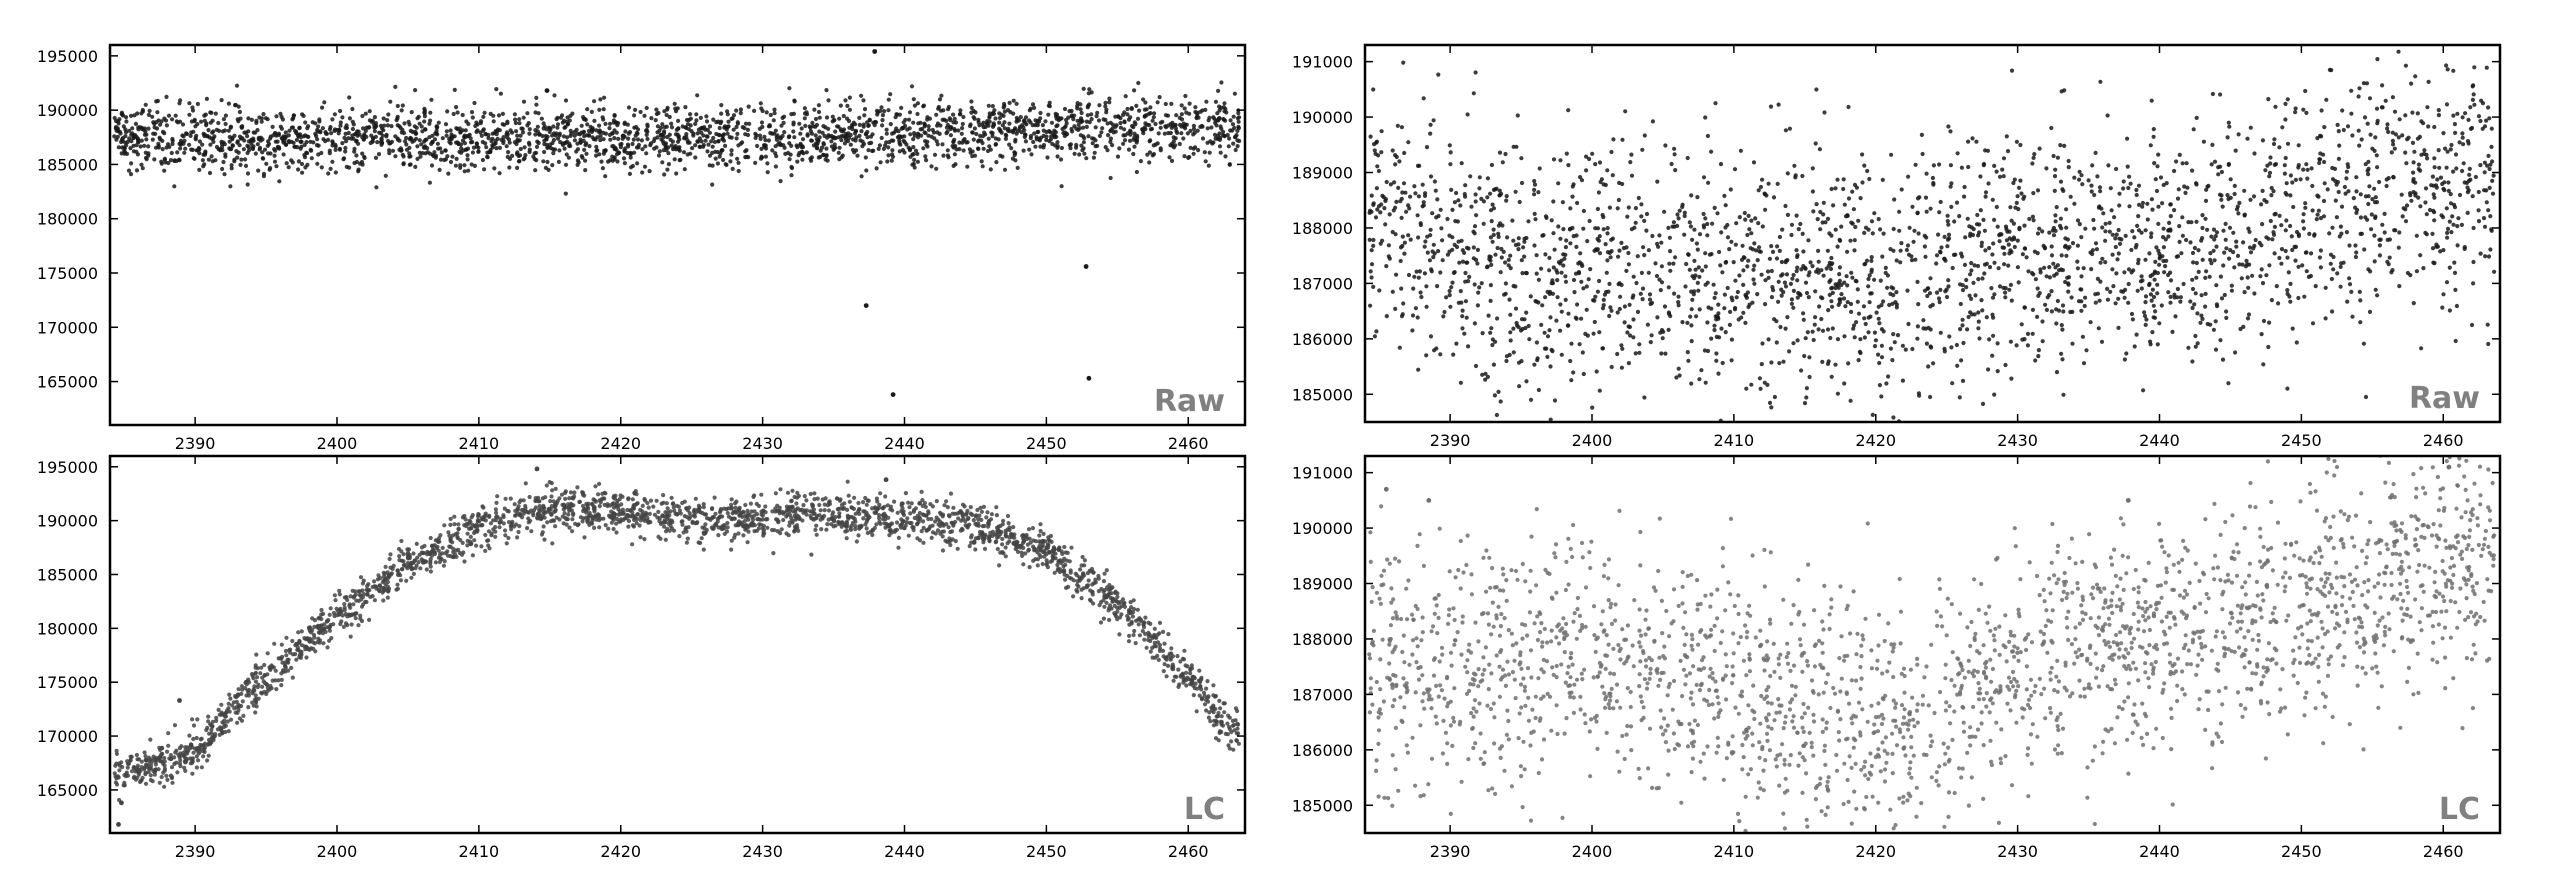 The width and height of the screenshot is (2552, 876). Describe the element at coordinates (893, 394) in the screenshot. I see `outlier-point` at that location.